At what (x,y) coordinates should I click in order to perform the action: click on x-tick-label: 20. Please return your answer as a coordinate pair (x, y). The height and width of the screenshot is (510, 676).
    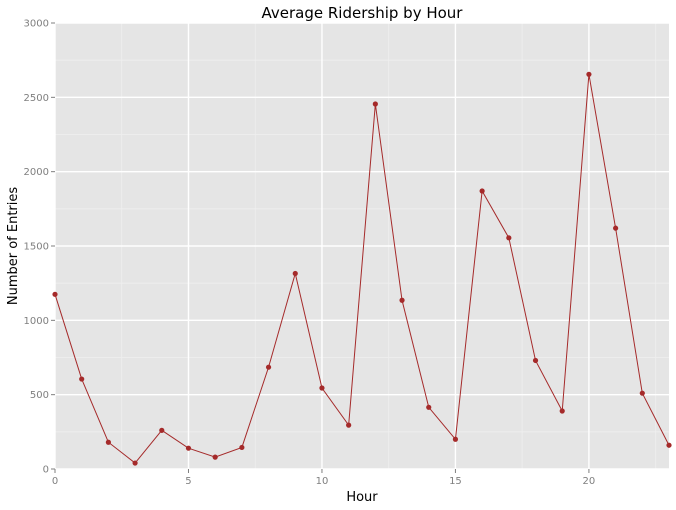
    Looking at the image, I should click on (589, 481).